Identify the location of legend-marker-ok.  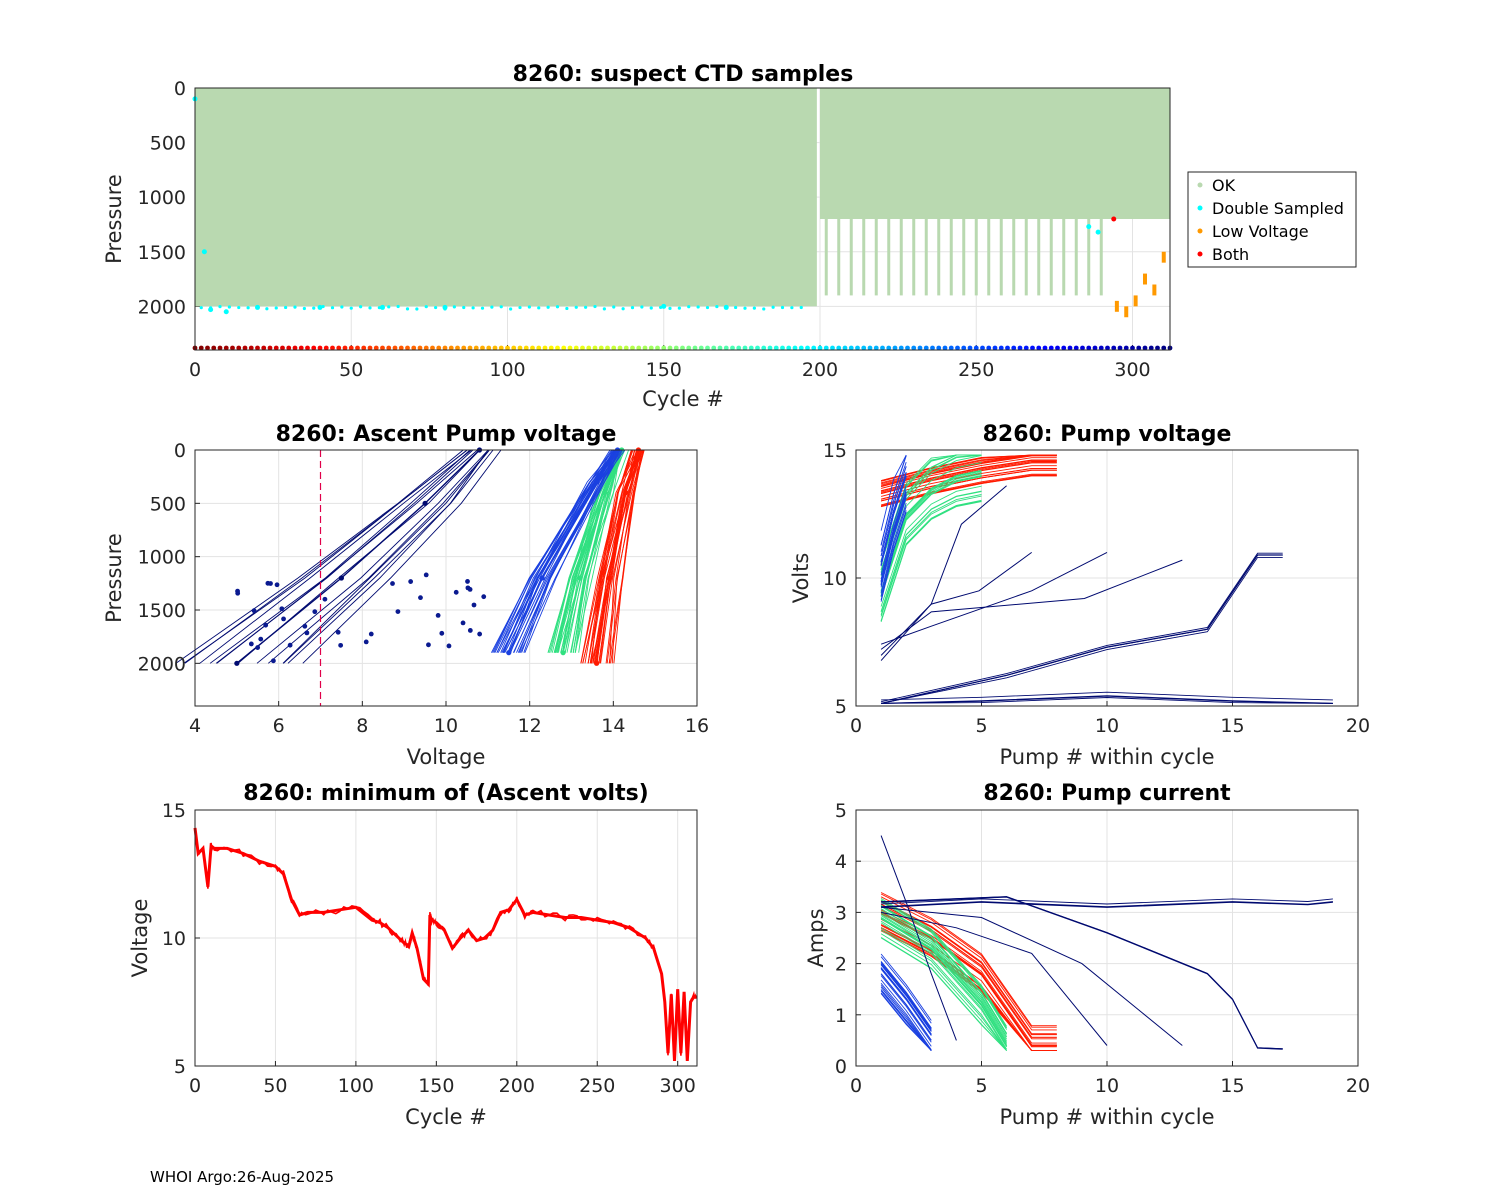
(1200, 185).